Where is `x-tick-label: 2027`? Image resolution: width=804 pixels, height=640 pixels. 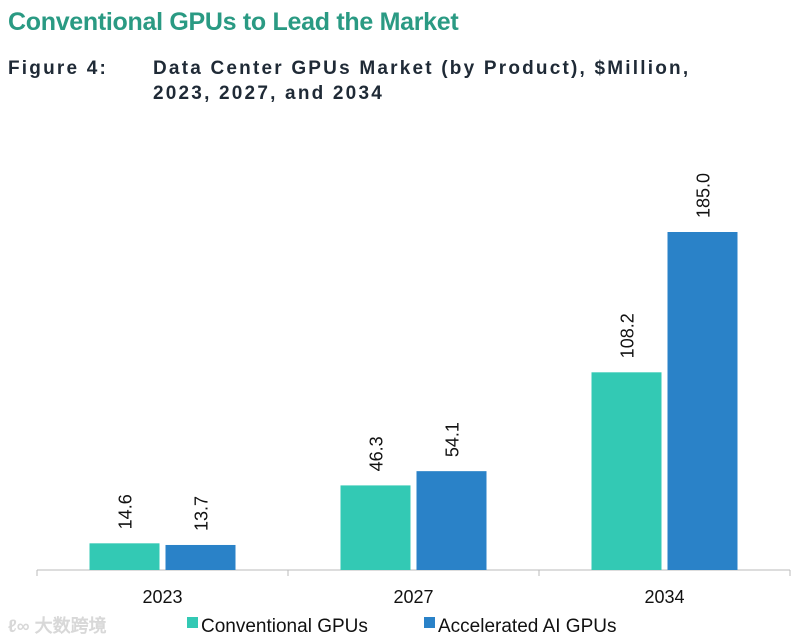
x-tick-label: 2027 is located at coordinates (413, 597).